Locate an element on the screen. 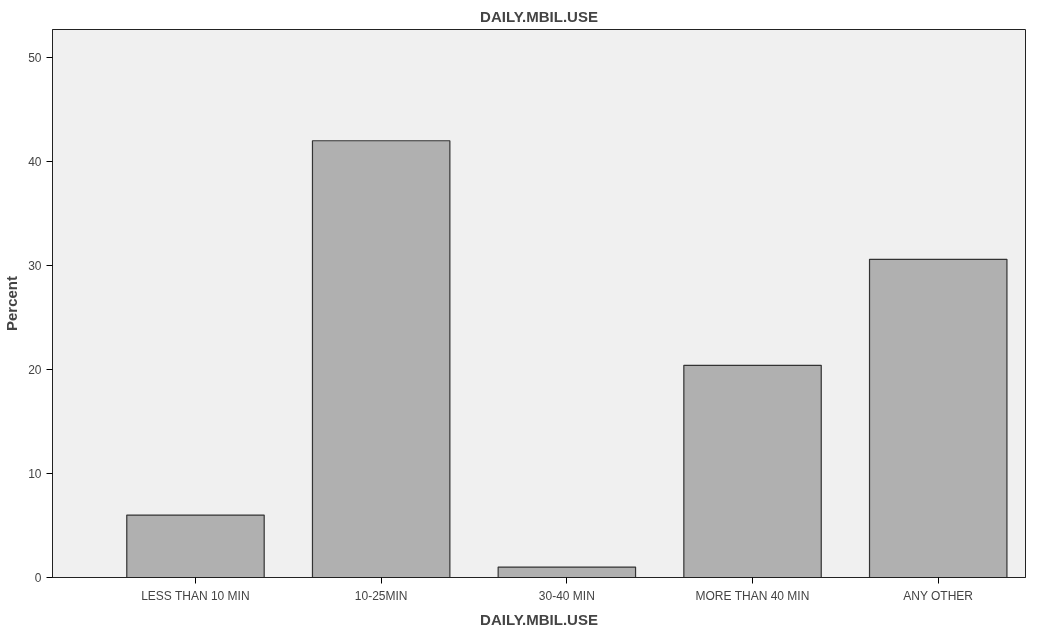 This screenshot has height=637, width=1038. y-tick-label: 40 is located at coordinates (35, 162).